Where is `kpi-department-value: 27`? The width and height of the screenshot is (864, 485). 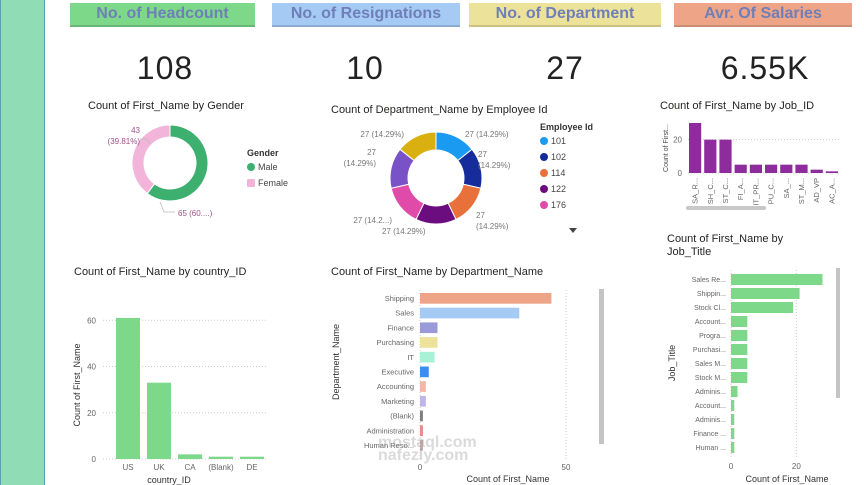 kpi-department-value: 27 is located at coordinates (565, 68).